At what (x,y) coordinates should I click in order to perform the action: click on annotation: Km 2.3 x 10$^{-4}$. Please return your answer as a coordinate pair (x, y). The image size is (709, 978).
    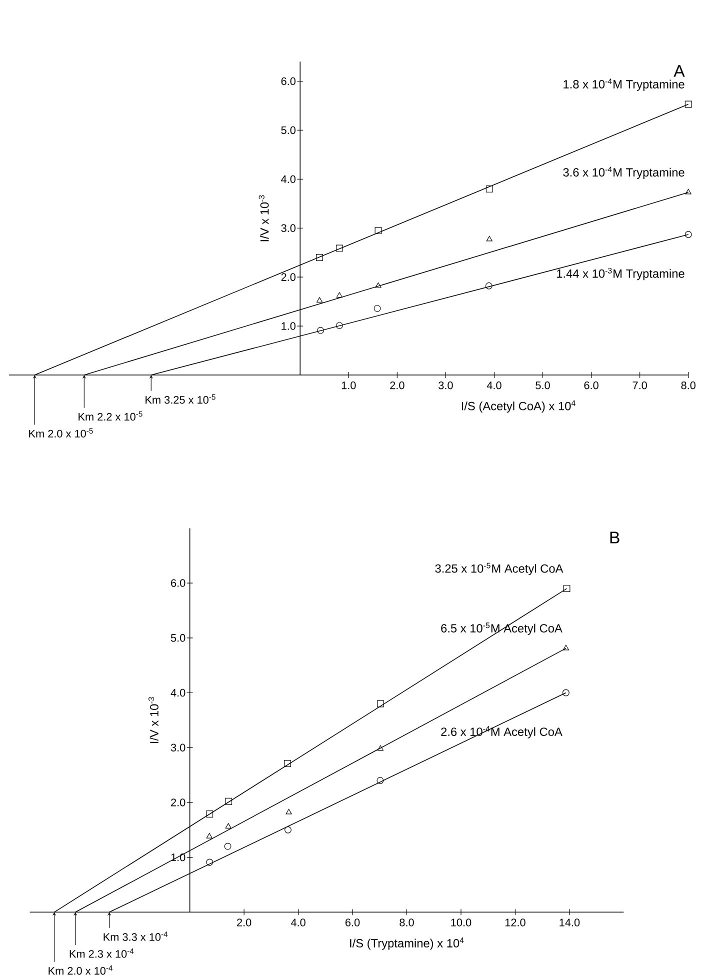
    Looking at the image, I should click on (102, 953).